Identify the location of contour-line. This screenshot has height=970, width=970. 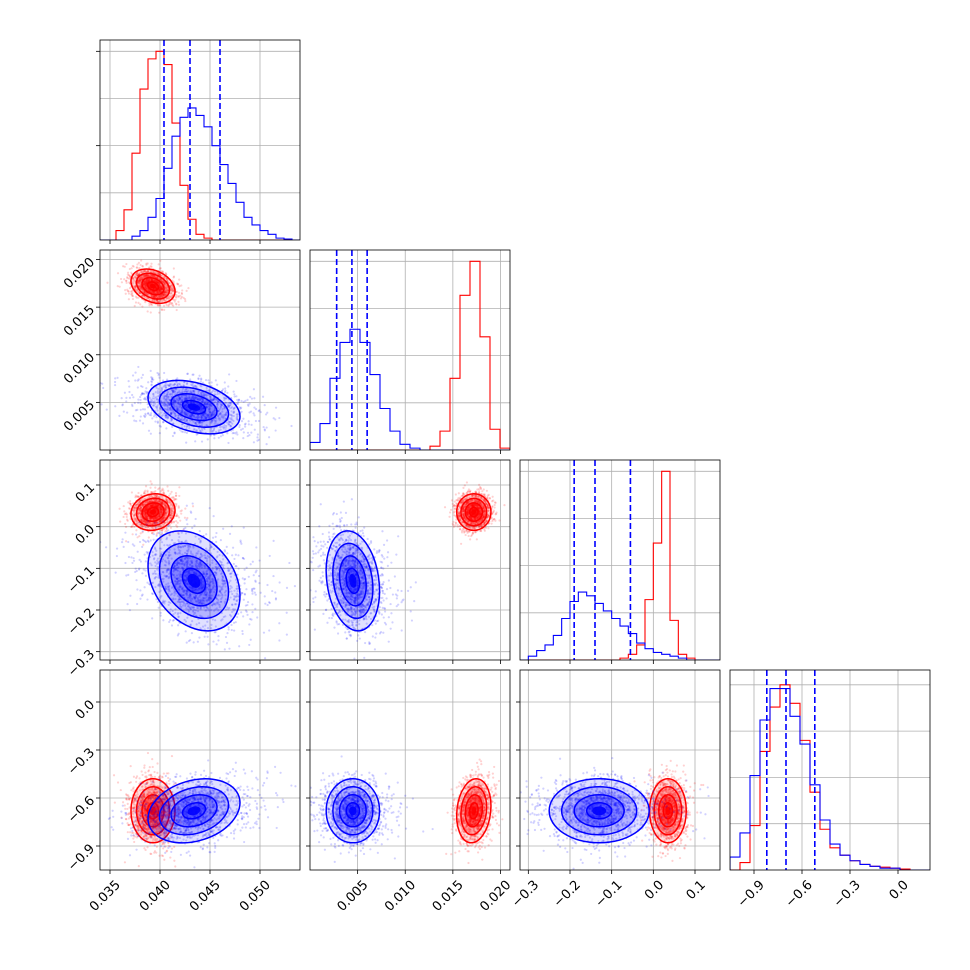
(153, 286).